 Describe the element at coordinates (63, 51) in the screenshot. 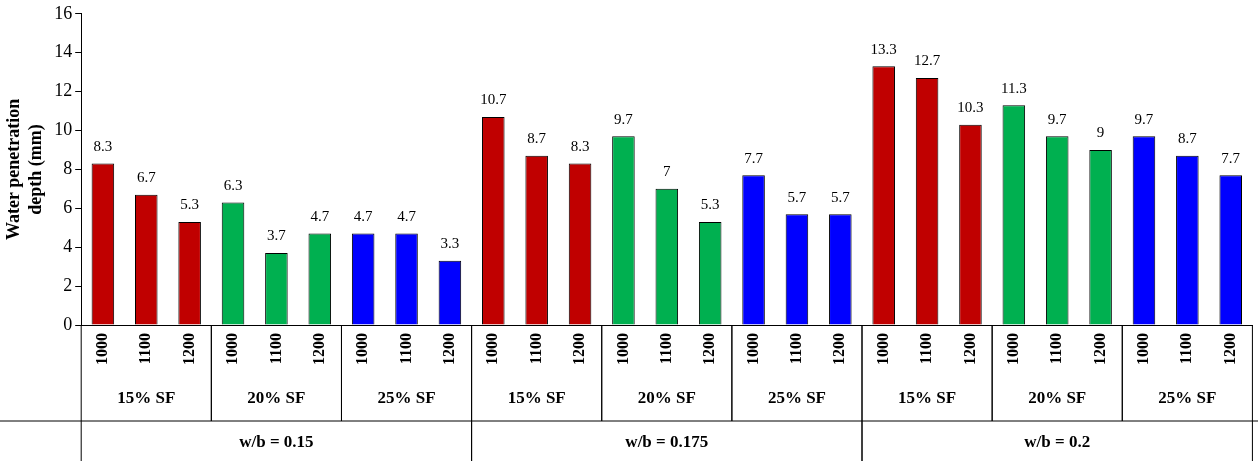

I see `y-tick-label: 14` at that location.